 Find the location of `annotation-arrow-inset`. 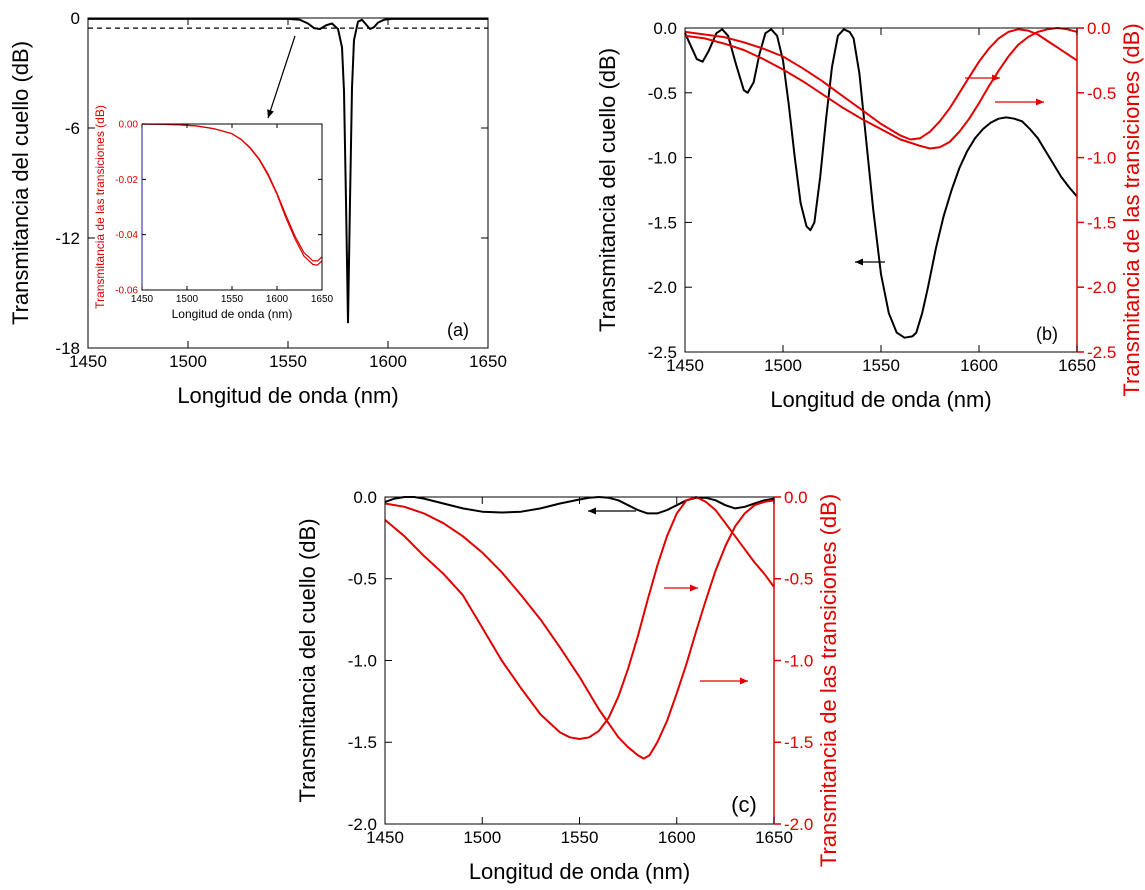

annotation-arrow-inset is located at coordinates (281, 77).